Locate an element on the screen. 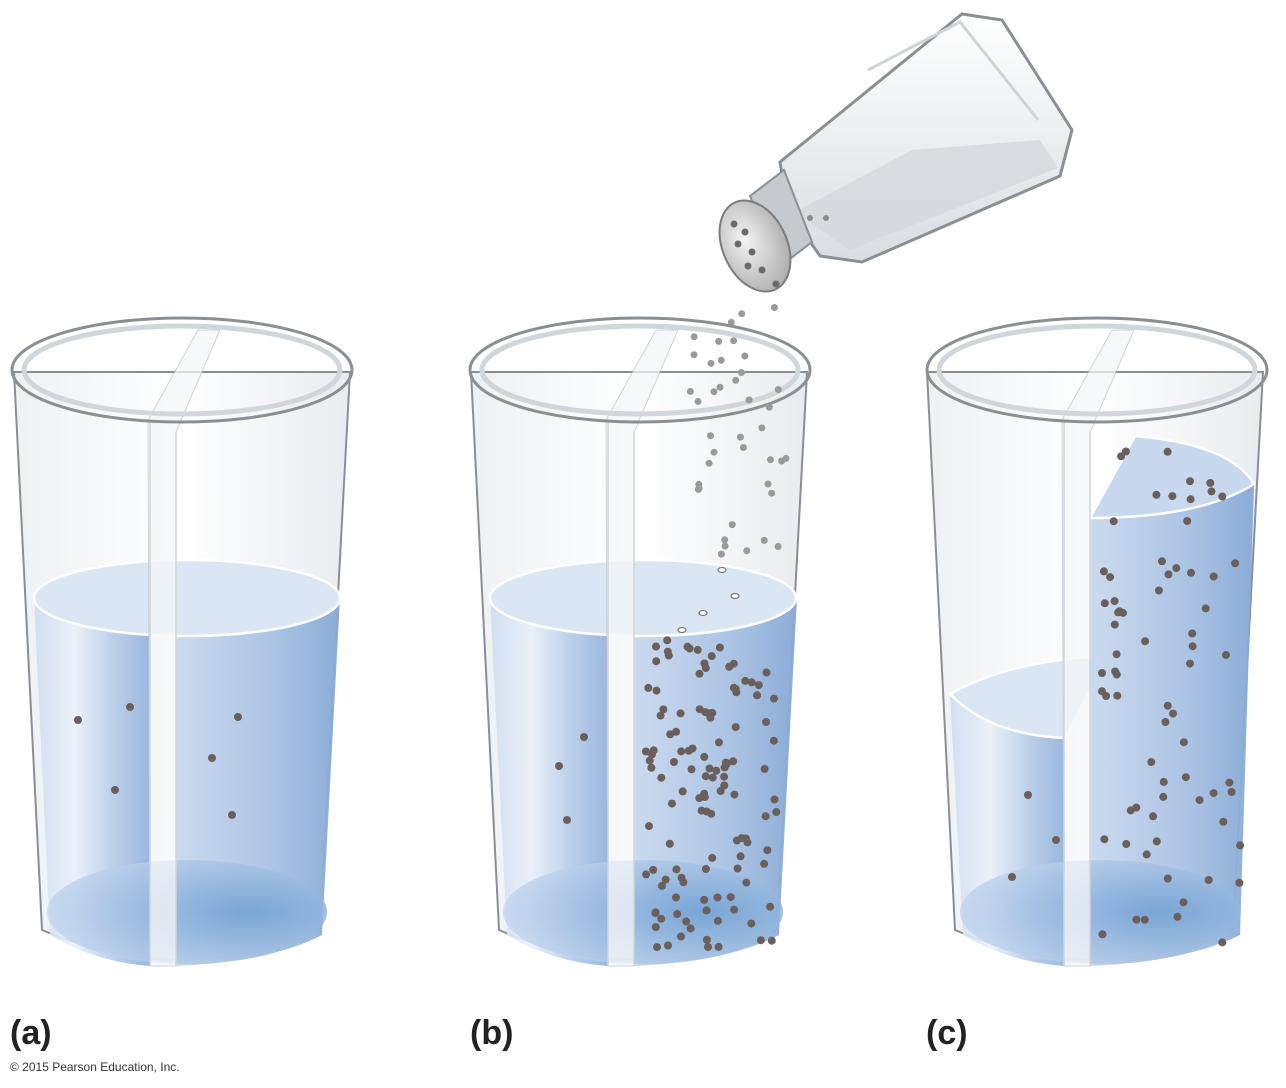 The height and width of the screenshot is (1088, 1286). falling-salt-particles is located at coordinates (738, 431).